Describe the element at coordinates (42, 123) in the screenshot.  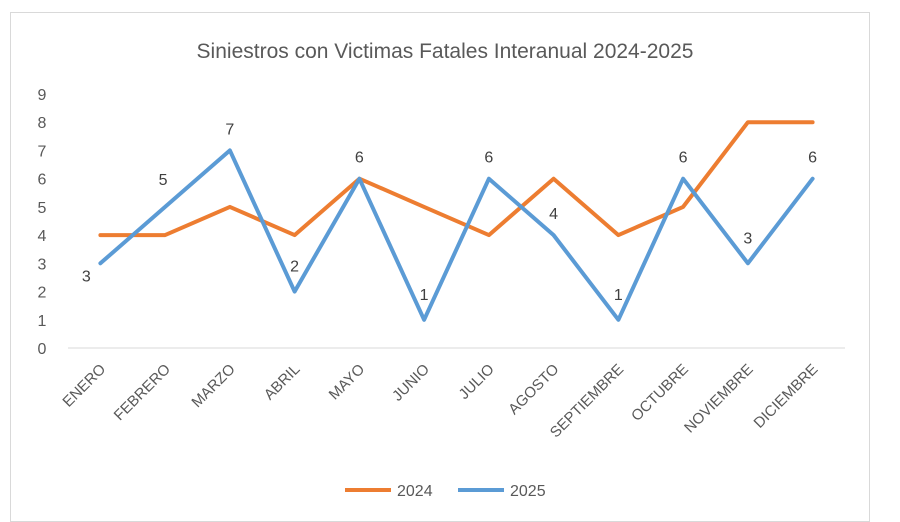
I see `y-tick-label: 8` at that location.